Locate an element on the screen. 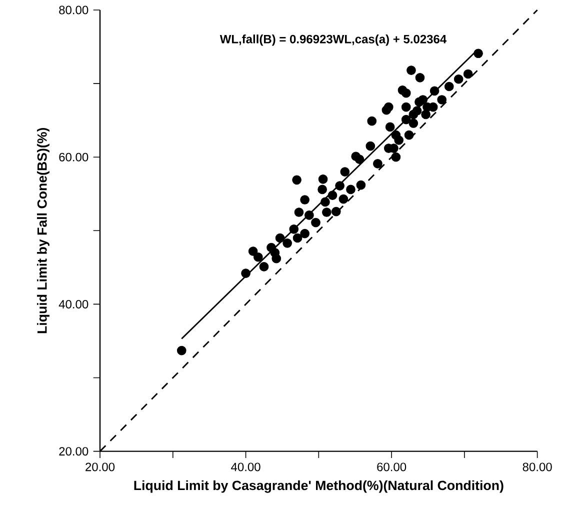 This screenshot has width=562, height=518. x-tick-label: 80.00 is located at coordinates (537, 467).